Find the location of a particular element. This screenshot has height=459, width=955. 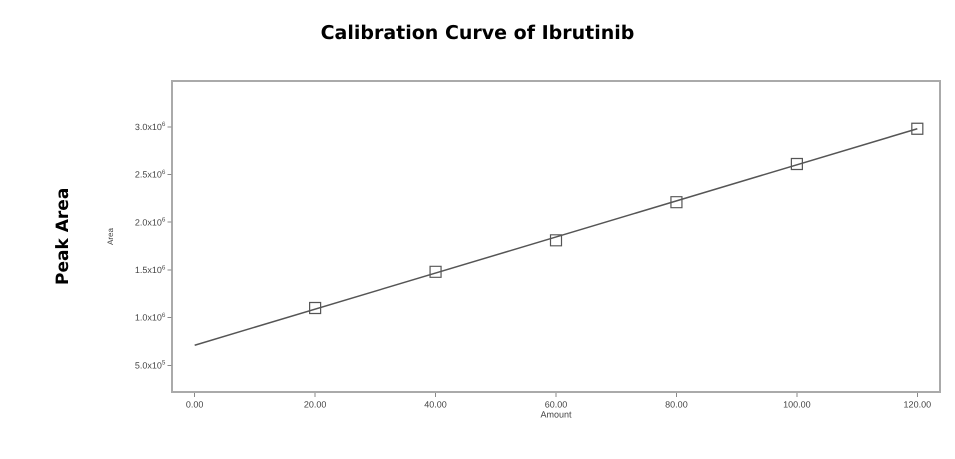

x-axis-title: Amount is located at coordinates (556, 415).